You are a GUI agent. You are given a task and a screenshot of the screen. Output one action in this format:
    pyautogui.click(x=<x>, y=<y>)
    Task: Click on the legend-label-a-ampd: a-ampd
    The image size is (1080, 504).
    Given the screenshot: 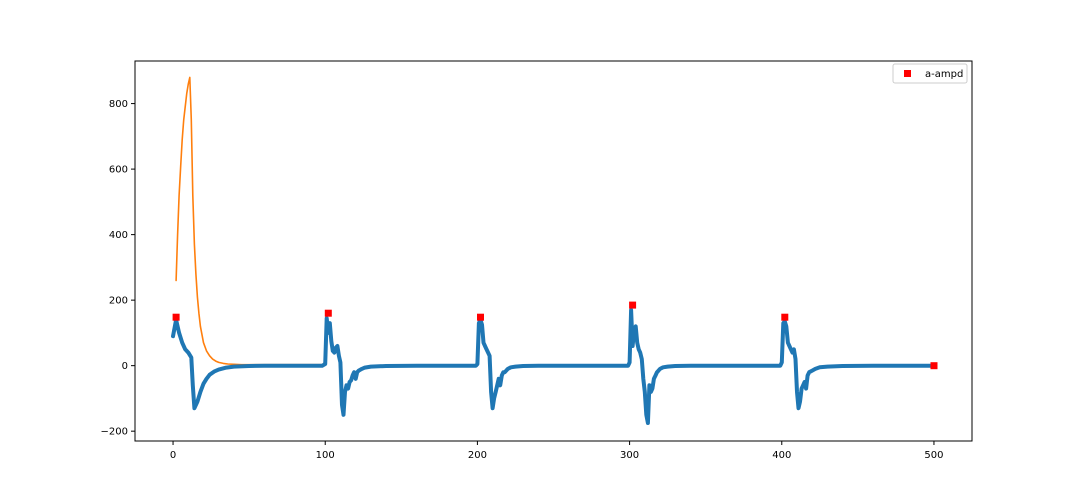 What is the action you would take?
    pyautogui.click(x=944, y=74)
    